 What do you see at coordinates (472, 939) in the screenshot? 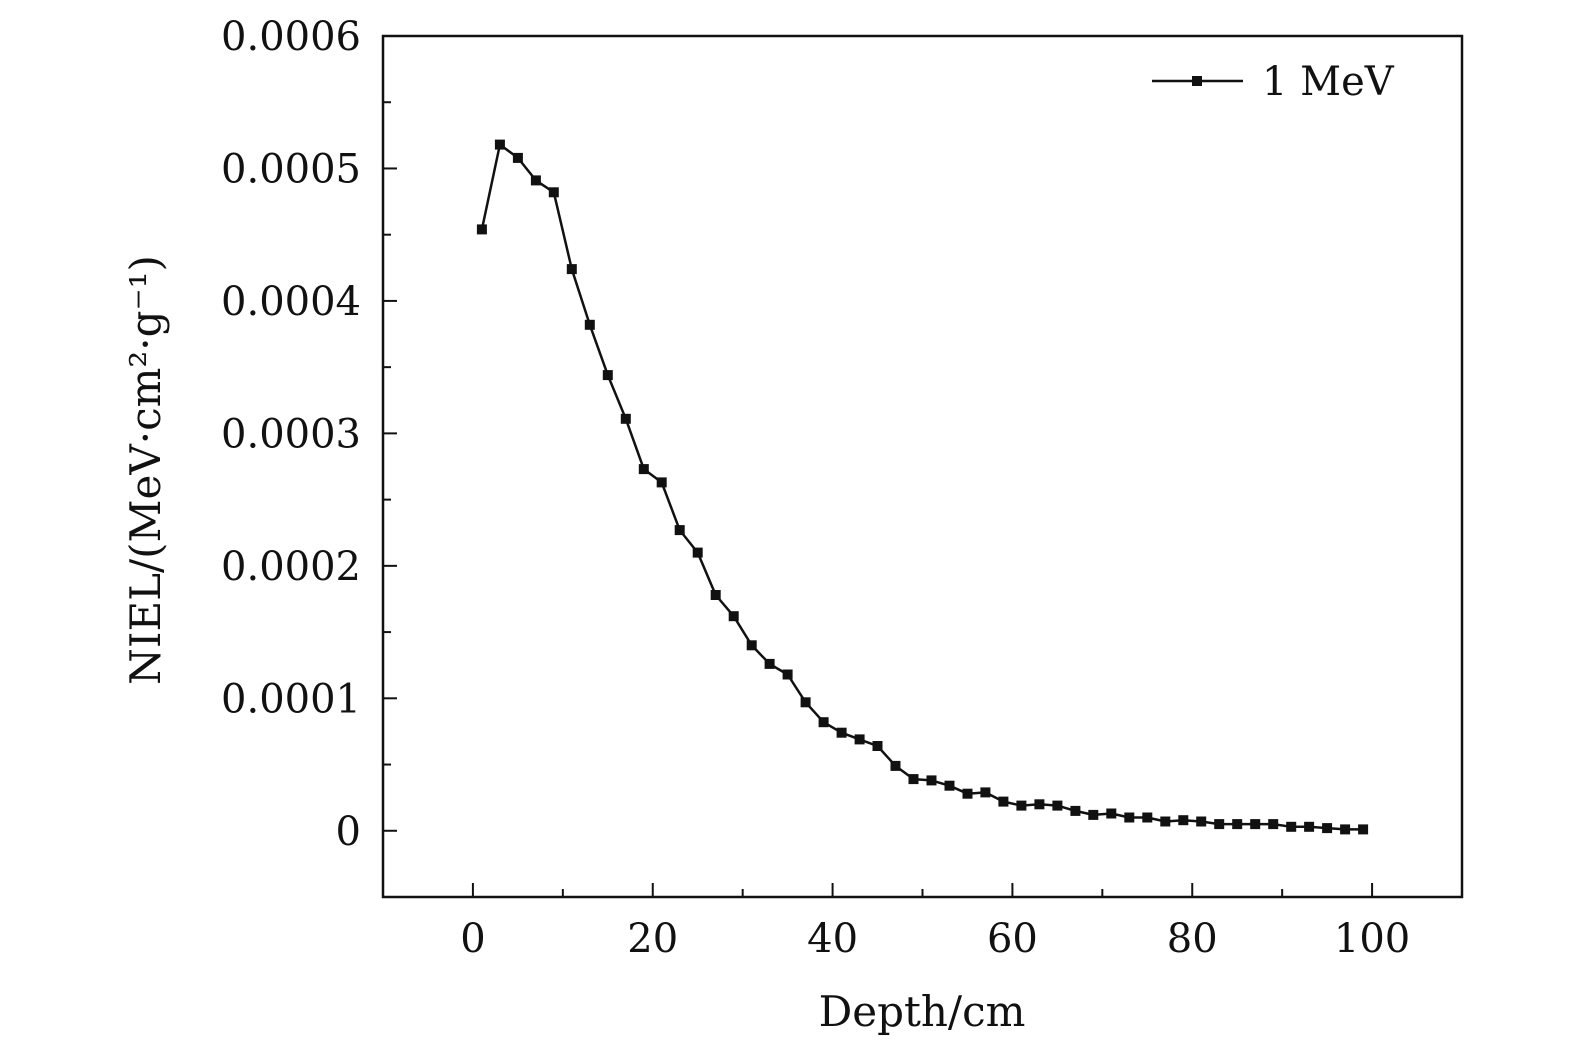
I see `x-tick-label: 0` at bounding box center [472, 939].